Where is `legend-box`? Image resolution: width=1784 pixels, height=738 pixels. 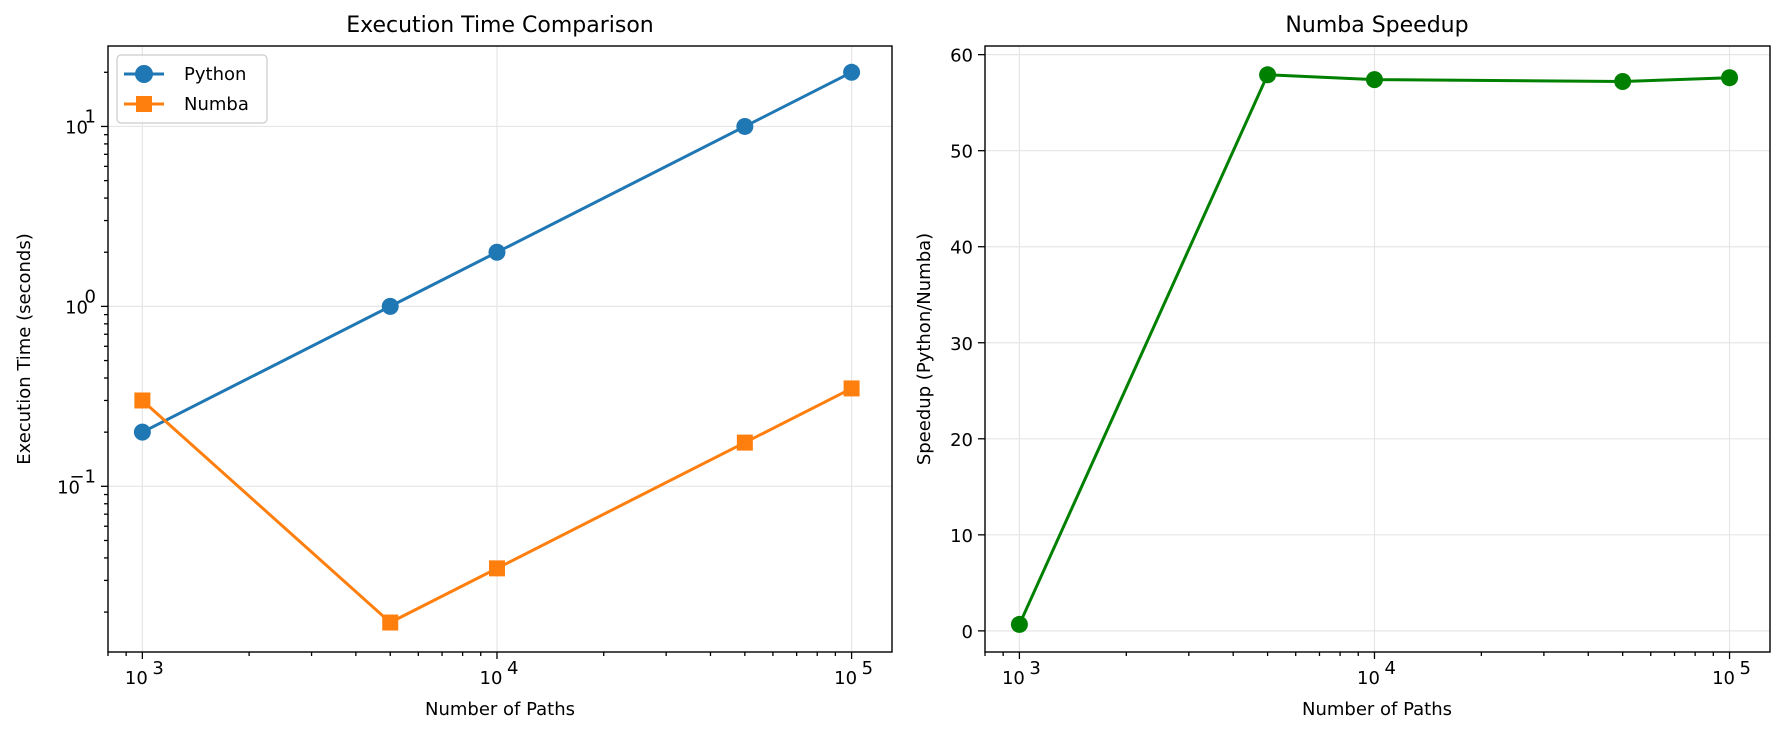
legend-box is located at coordinates (192, 89).